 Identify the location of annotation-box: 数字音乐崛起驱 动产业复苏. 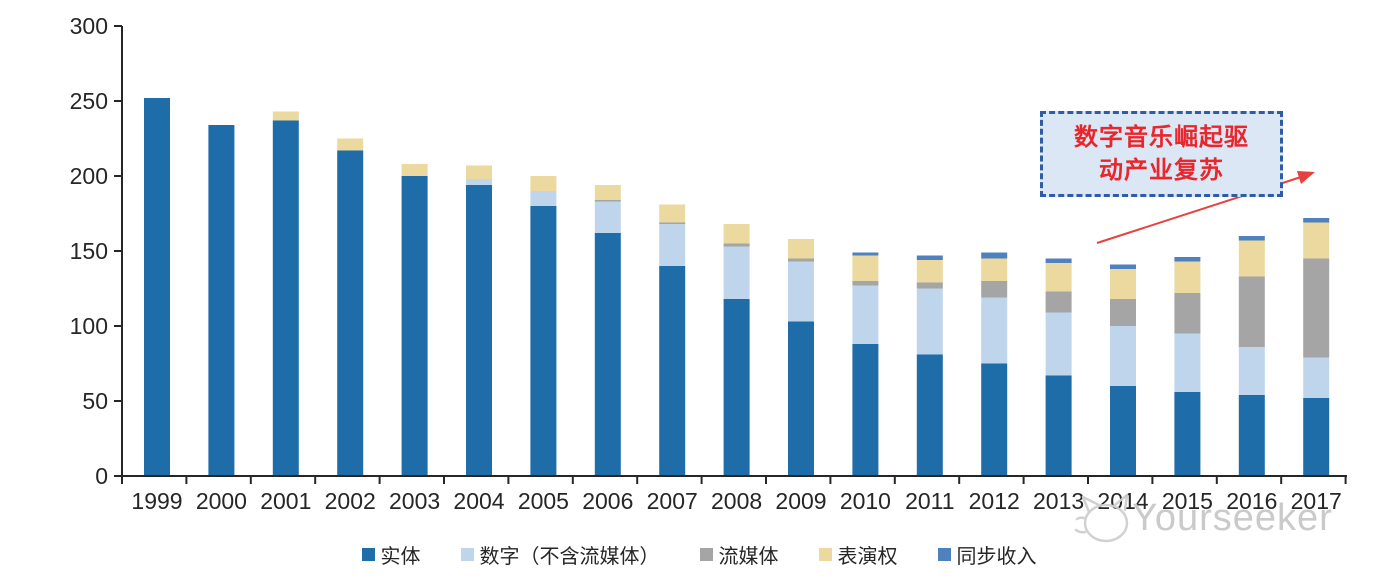
(1161, 154).